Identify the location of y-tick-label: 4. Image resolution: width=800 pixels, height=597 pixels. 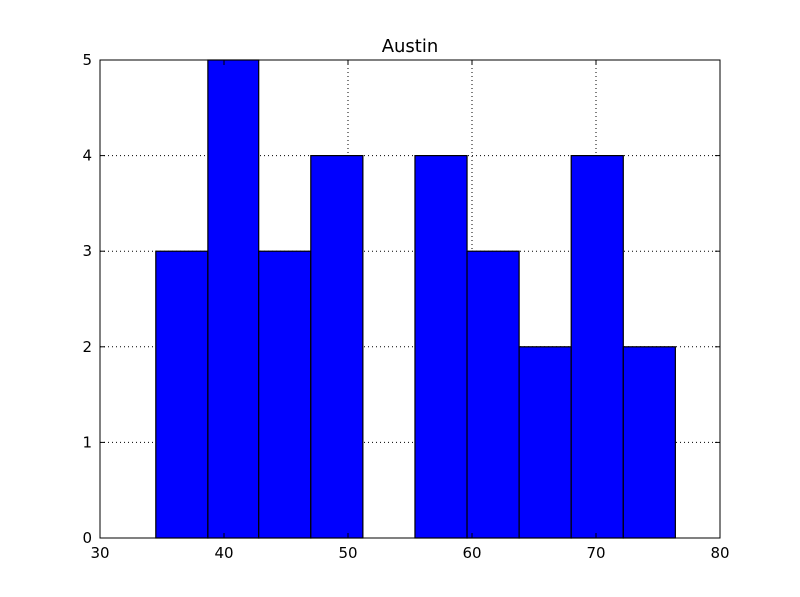
(87, 156).